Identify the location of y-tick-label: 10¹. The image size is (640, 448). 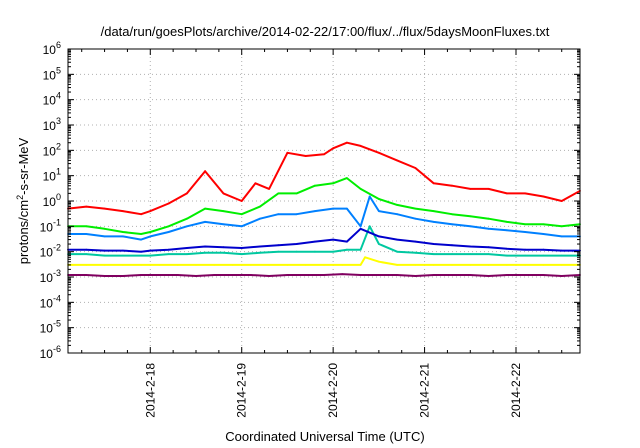
(52, 175).